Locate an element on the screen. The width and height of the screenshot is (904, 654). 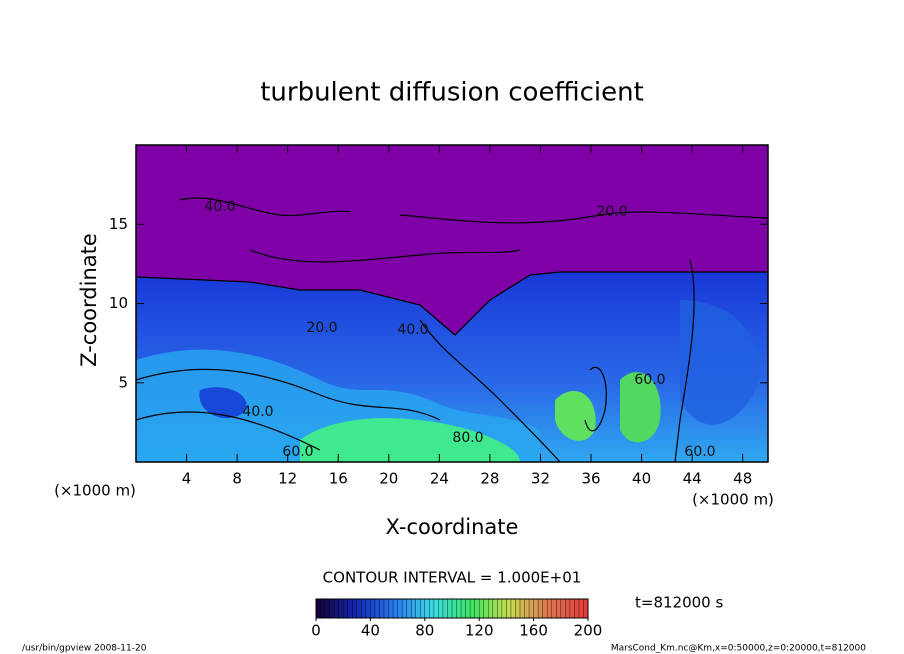
x-tick-label: 36 is located at coordinates (590, 479).